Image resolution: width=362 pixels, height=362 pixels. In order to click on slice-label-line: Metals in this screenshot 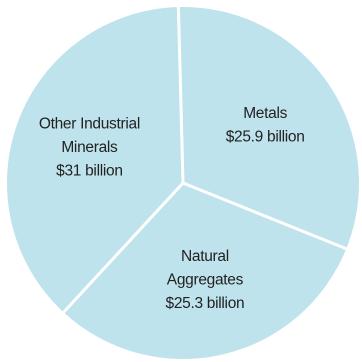, I will do `click(265, 113)`.